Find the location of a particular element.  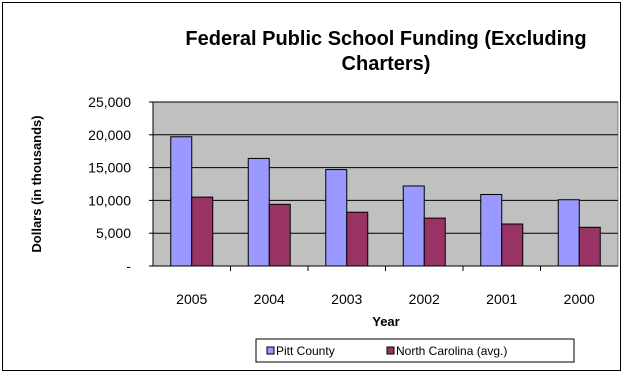

x-tick-label: 2000 is located at coordinates (579, 299).